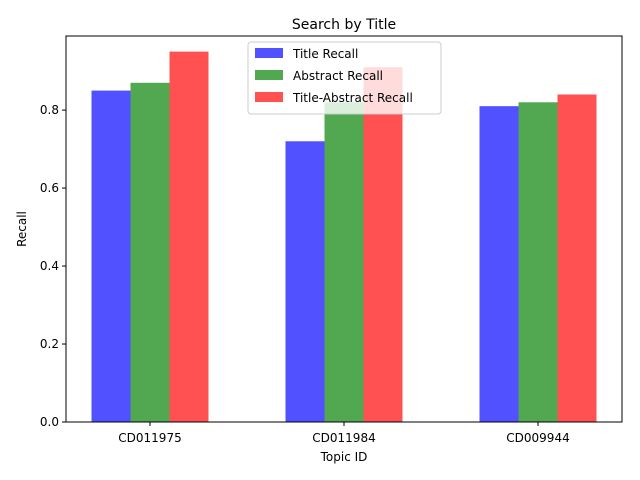  What do you see at coordinates (352, 98) in the screenshot?
I see `legend-label: Title-Abstract Recall` at bounding box center [352, 98].